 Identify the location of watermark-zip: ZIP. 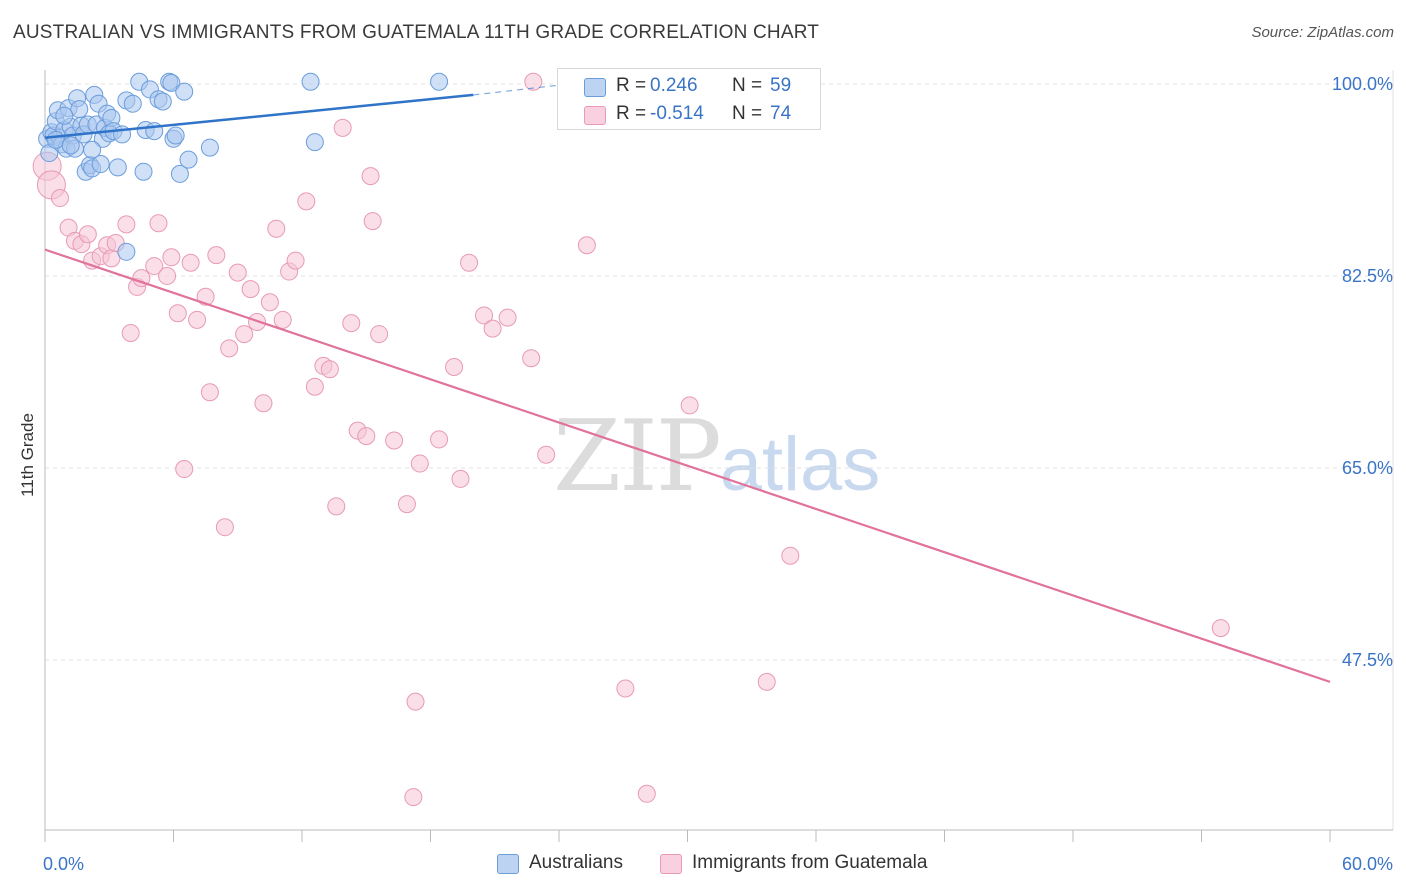
(637, 457).